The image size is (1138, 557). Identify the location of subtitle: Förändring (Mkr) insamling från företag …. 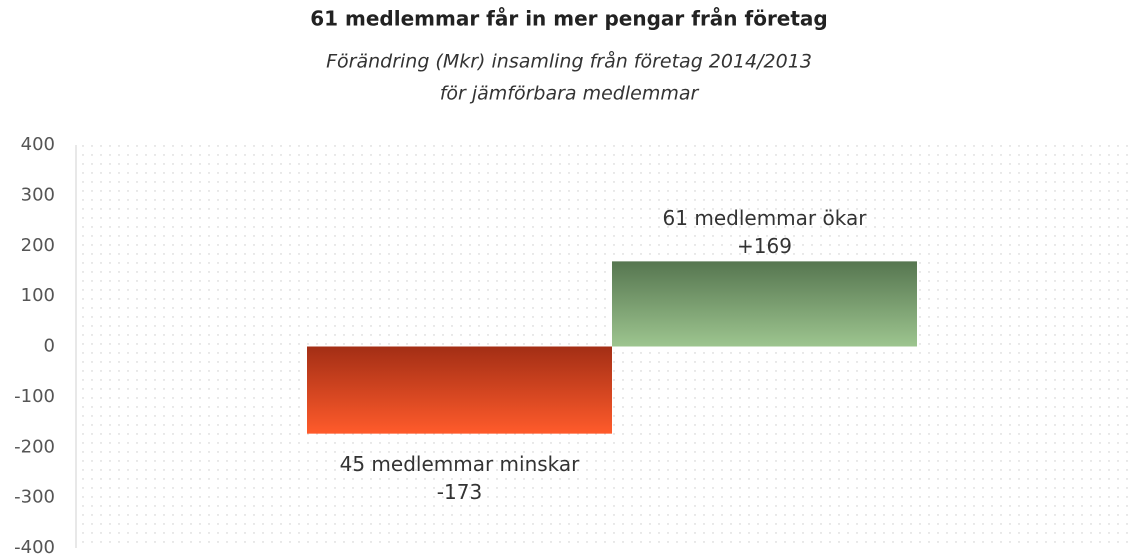
(569, 61).